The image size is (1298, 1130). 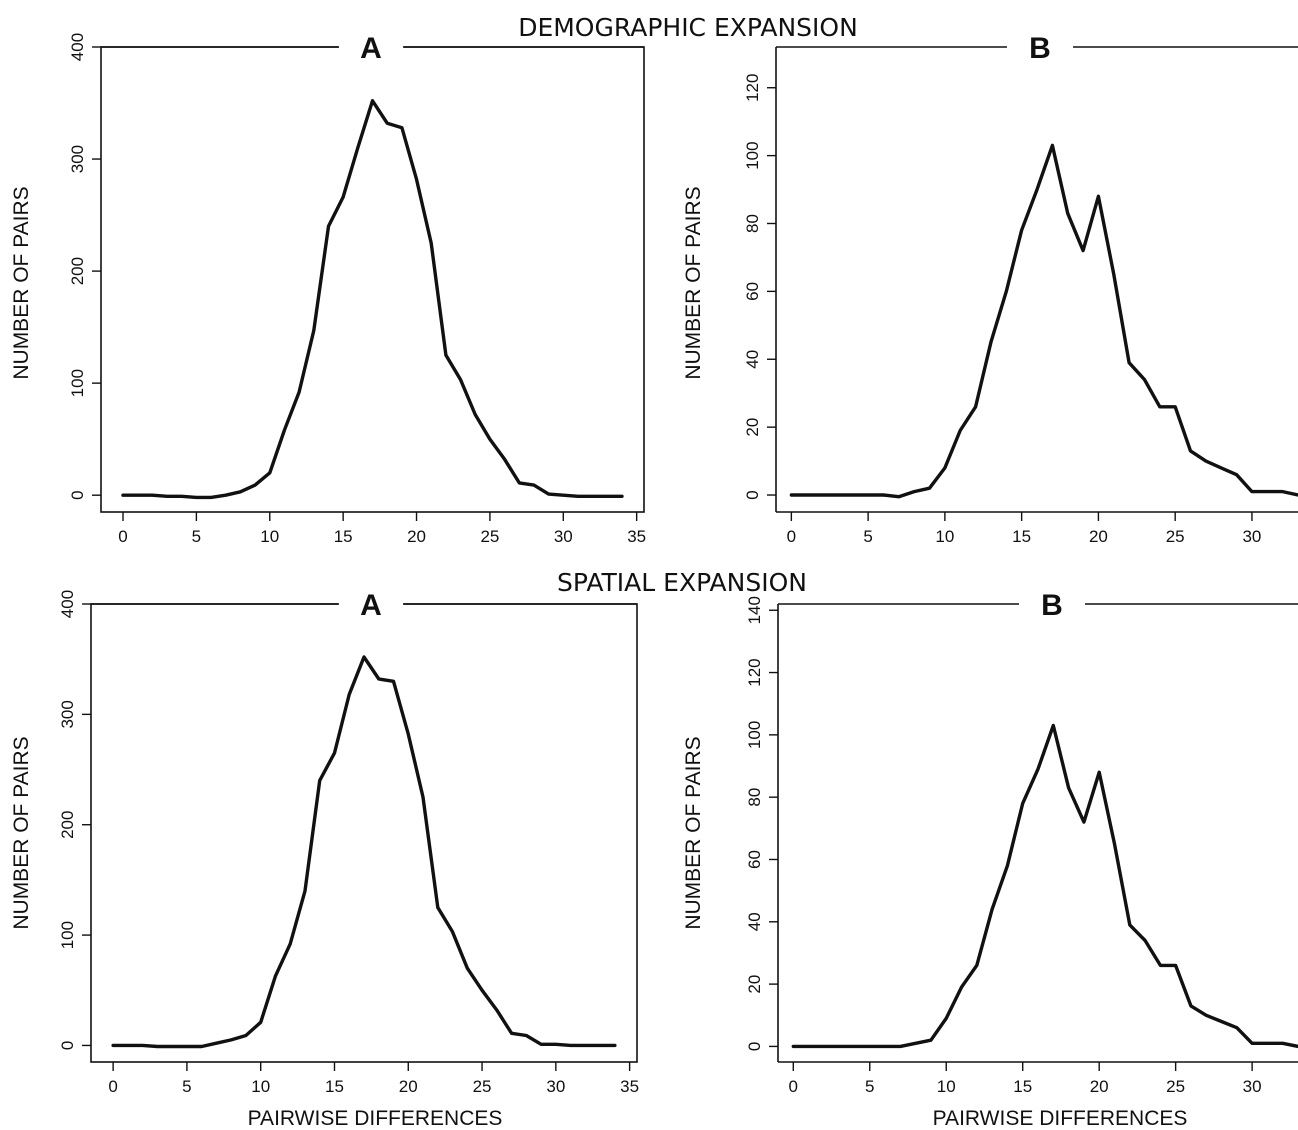 I want to click on spatial-a-y-tick-label: 0, so click(x=67, y=1045).